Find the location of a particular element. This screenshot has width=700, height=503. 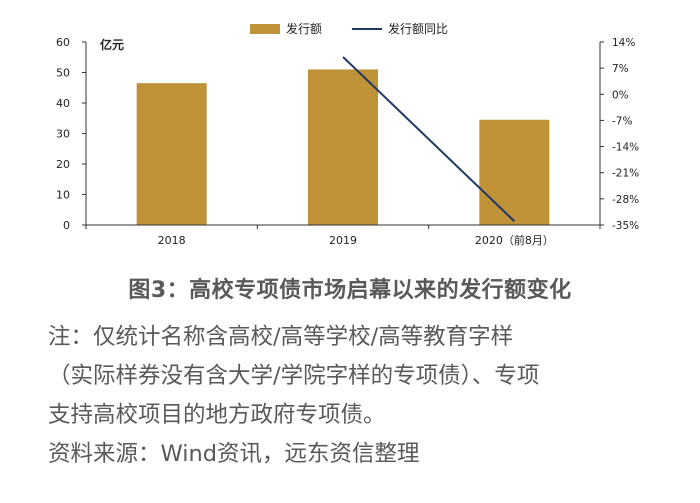

legend-label: 发行额同比 is located at coordinates (418, 28).